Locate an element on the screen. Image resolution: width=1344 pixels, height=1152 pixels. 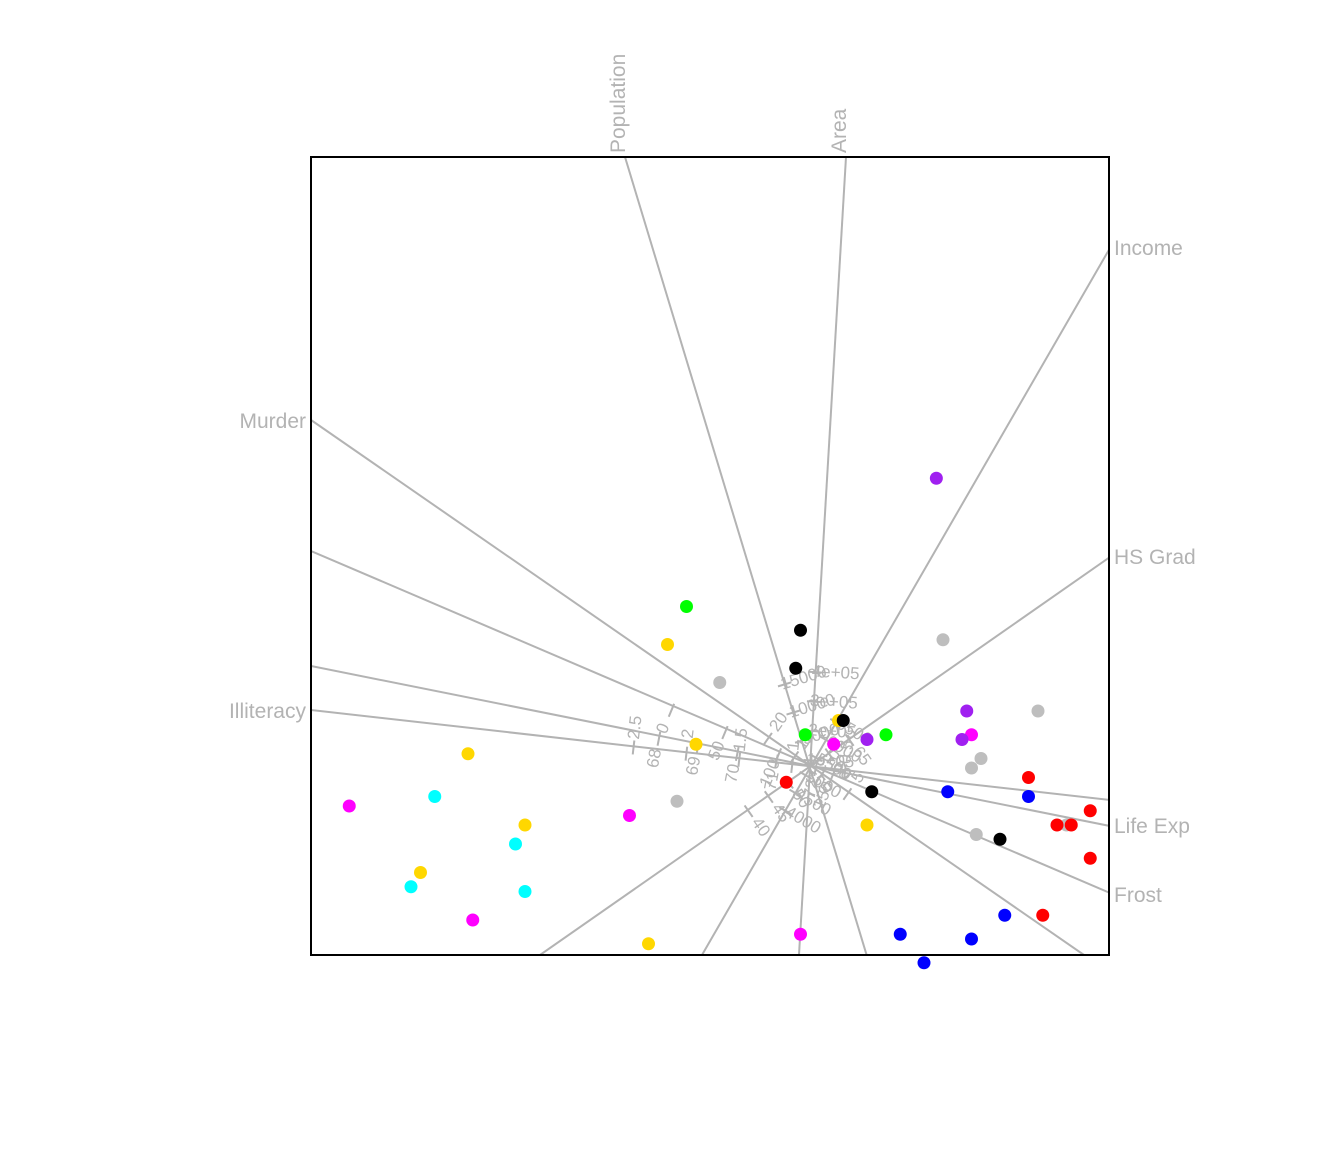
population-axis-name: Population is located at coordinates (618, 103).